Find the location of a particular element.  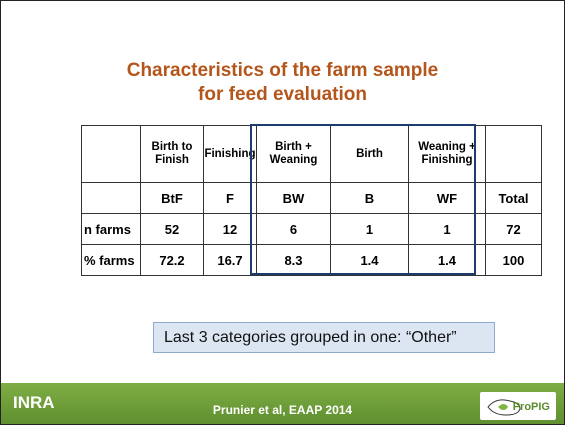

table-cell: Total is located at coordinates (513, 198).